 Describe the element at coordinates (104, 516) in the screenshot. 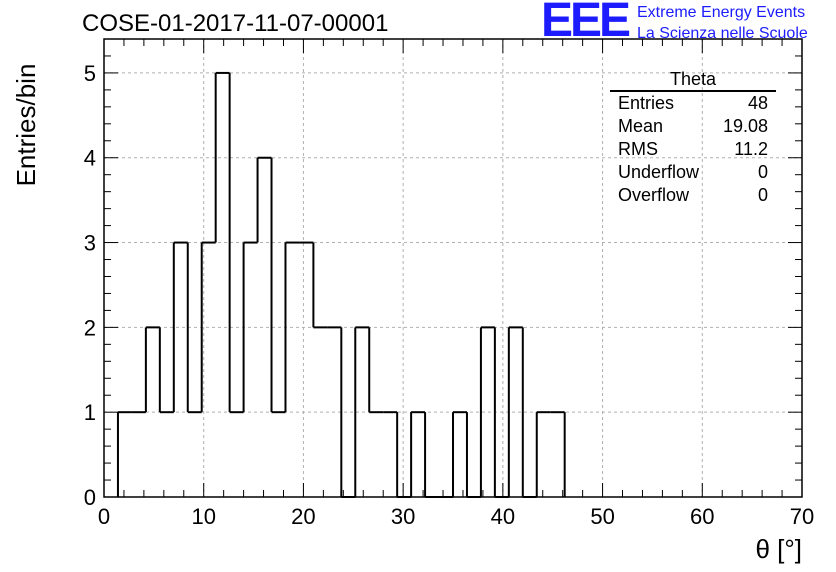

I see `x-tick-label: 0` at that location.